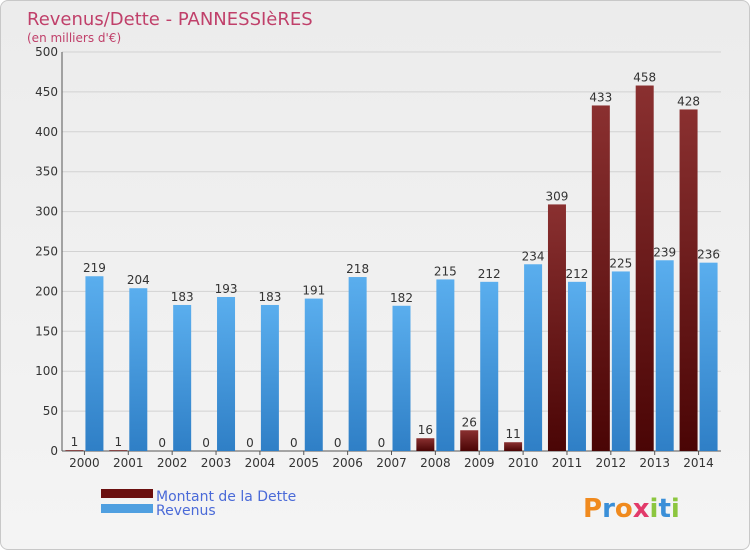 The height and width of the screenshot is (550, 750). What do you see at coordinates (347, 463) in the screenshot?
I see `x-tick-label: 2006` at bounding box center [347, 463].